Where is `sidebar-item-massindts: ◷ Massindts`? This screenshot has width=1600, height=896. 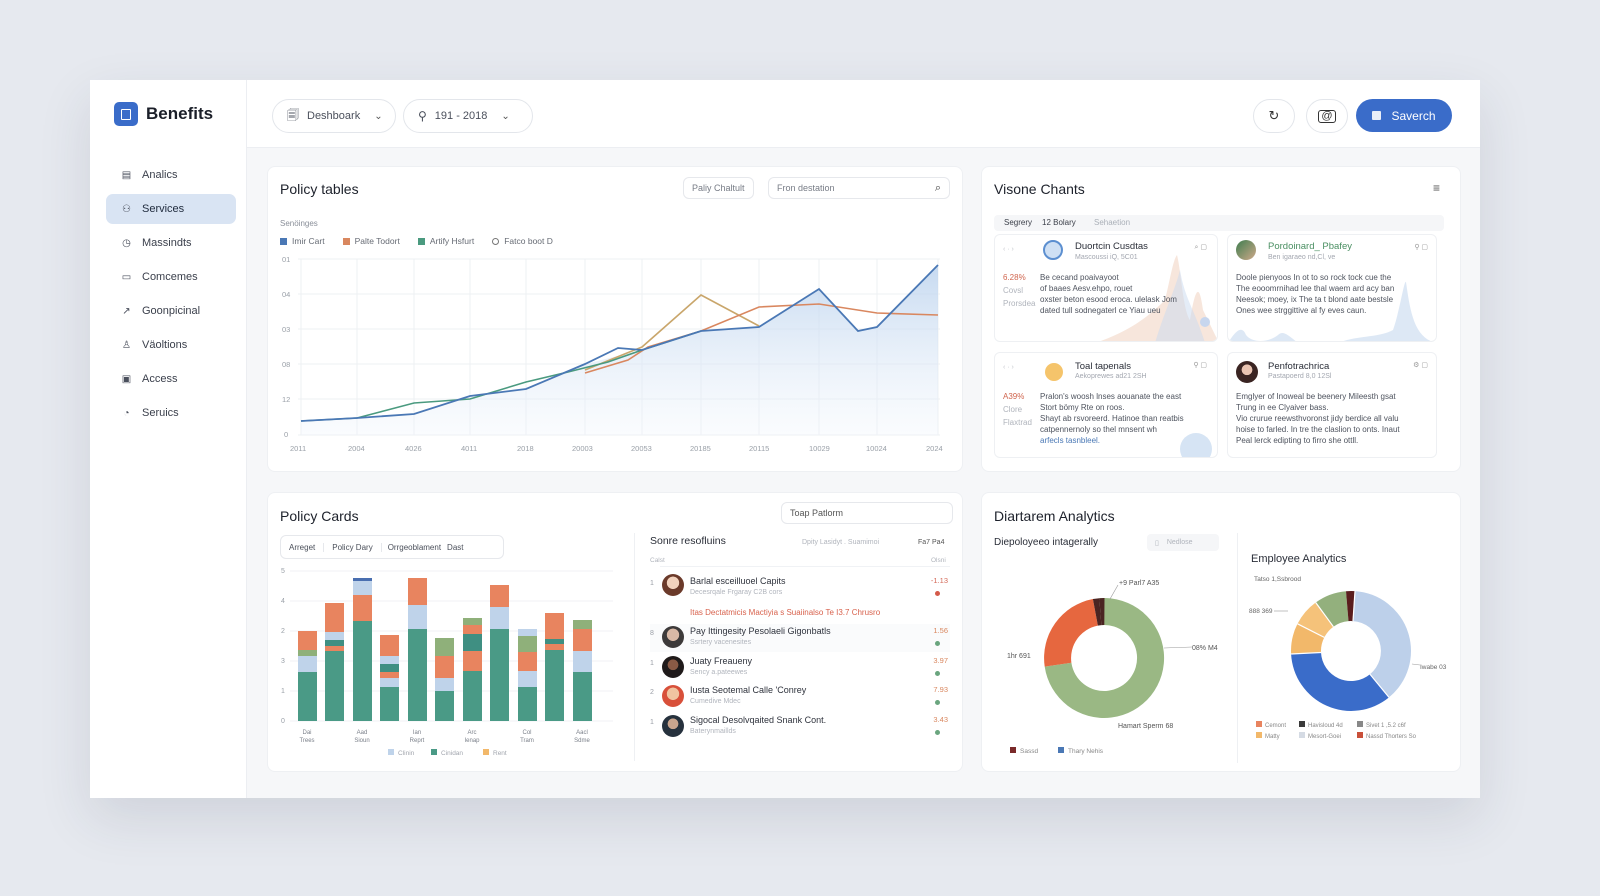
sidebar-item-massindts: ◷ Massindts is located at coordinates (171, 243).